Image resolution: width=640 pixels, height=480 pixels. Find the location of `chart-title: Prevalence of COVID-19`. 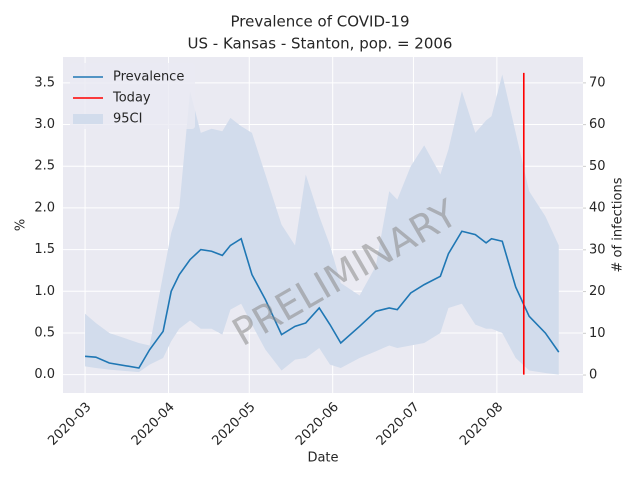

chart-title: Prevalence of COVID-19 is located at coordinates (319, 22).